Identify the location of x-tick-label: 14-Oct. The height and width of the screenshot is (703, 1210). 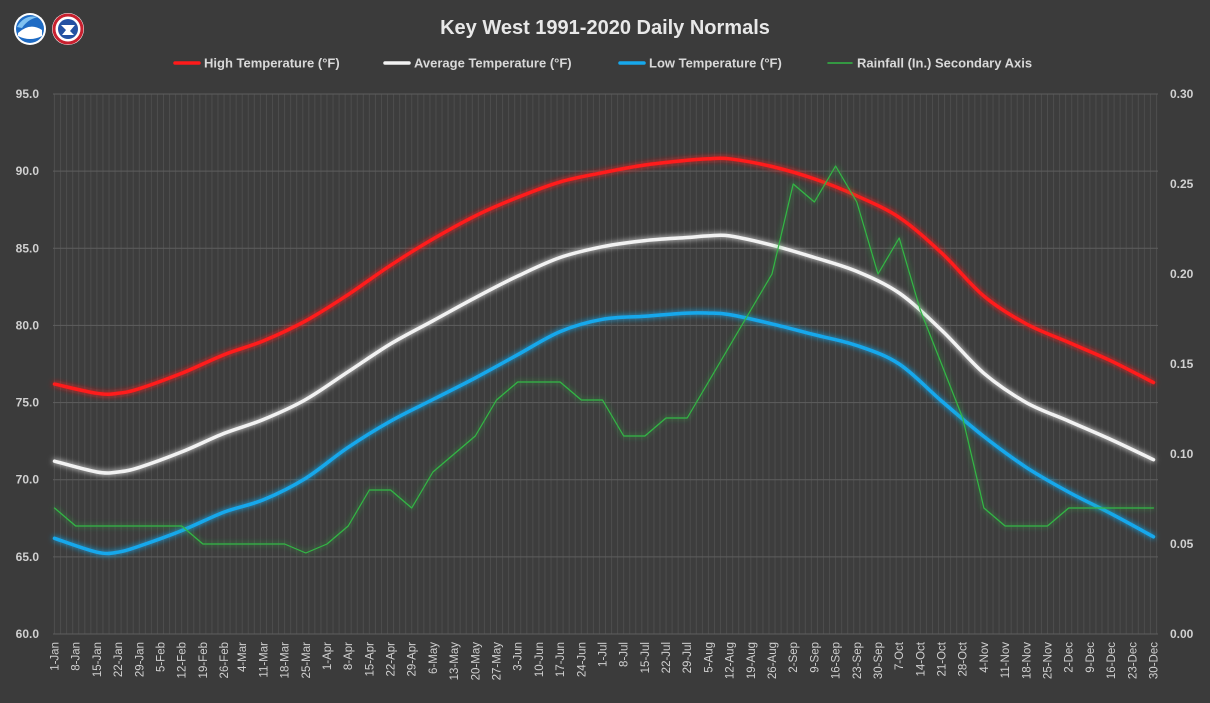
(921, 658).